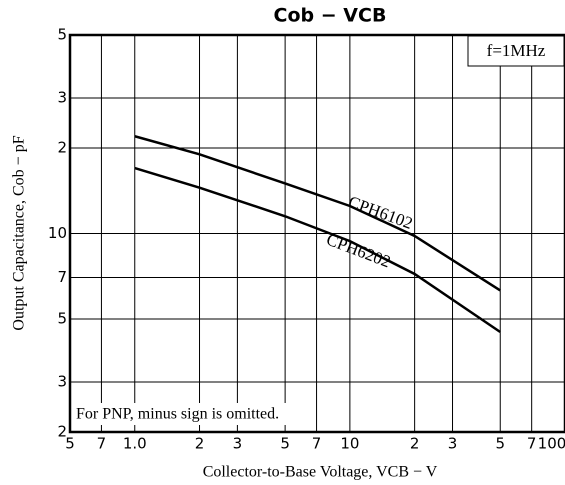  What do you see at coordinates (19, 232) in the screenshot?
I see `y-axis-label: Output Capacitance, Cob − pF` at bounding box center [19, 232].